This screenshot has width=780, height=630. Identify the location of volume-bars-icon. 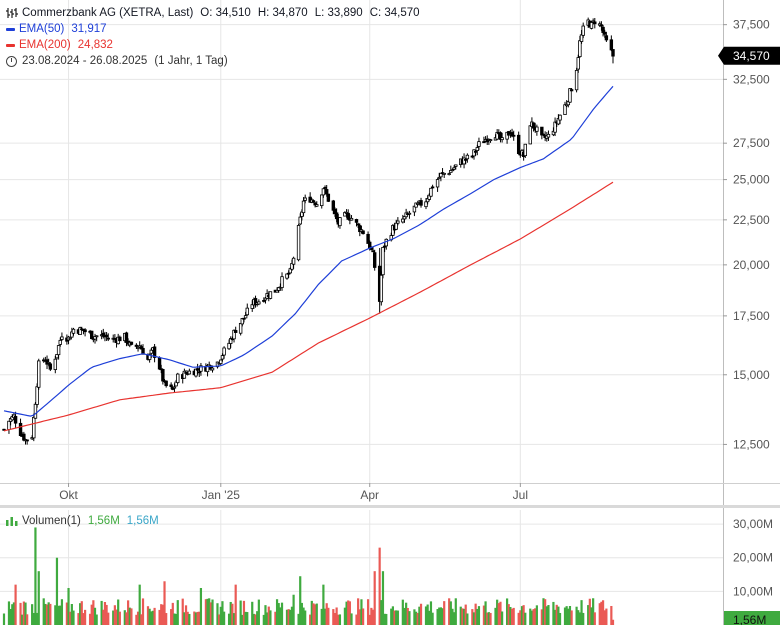
(12, 521).